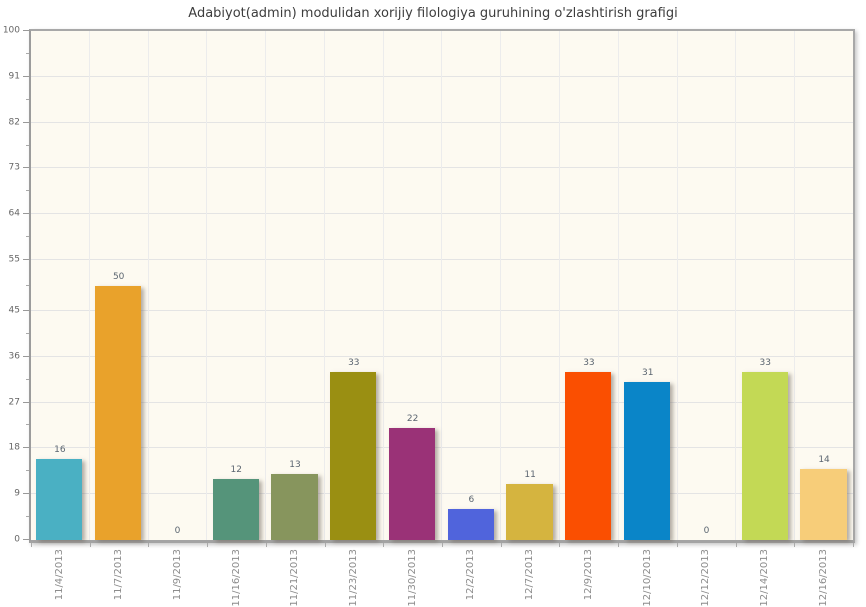  Describe the element at coordinates (471, 500) in the screenshot. I see `bar-value-label: 6` at that location.